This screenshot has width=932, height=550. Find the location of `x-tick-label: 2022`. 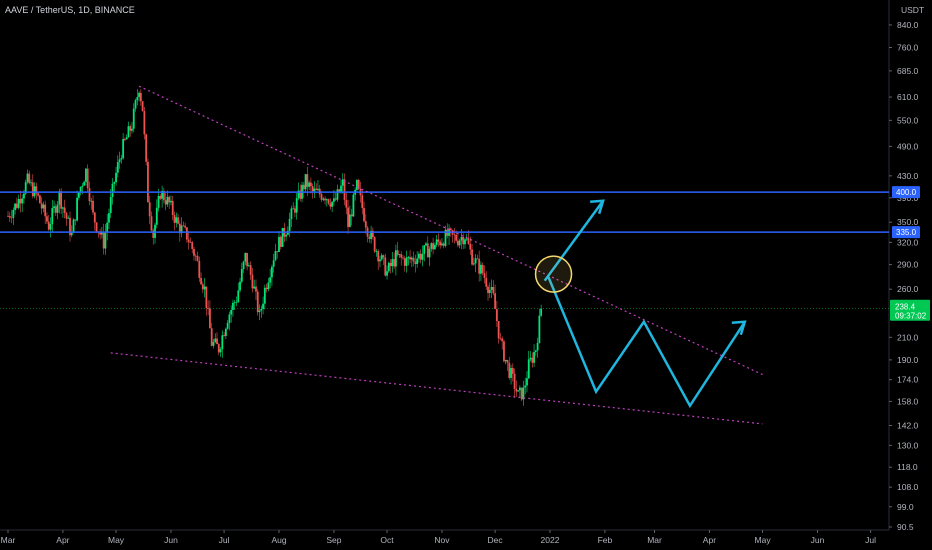

x-tick-label: 2022 is located at coordinates (550, 540).